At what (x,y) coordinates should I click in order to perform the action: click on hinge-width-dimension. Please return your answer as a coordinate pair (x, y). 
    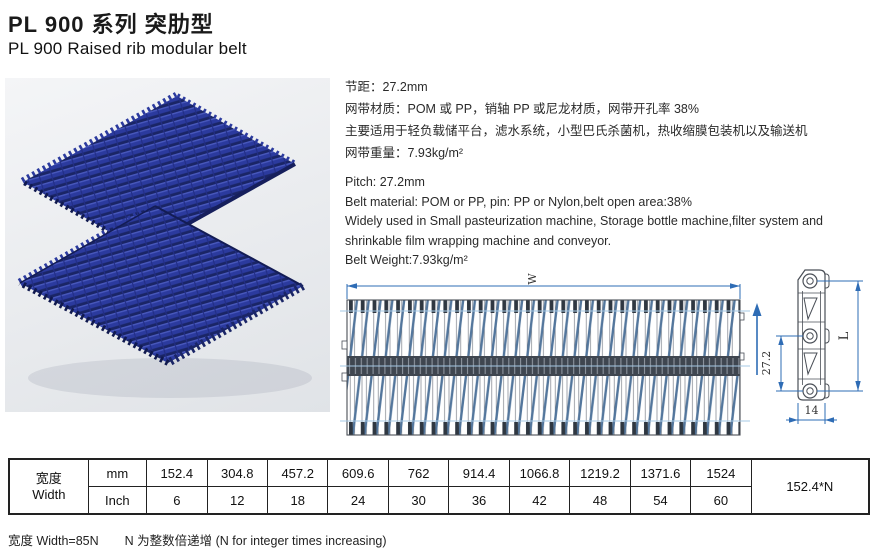
    Looking at the image, I should click on (811, 413).